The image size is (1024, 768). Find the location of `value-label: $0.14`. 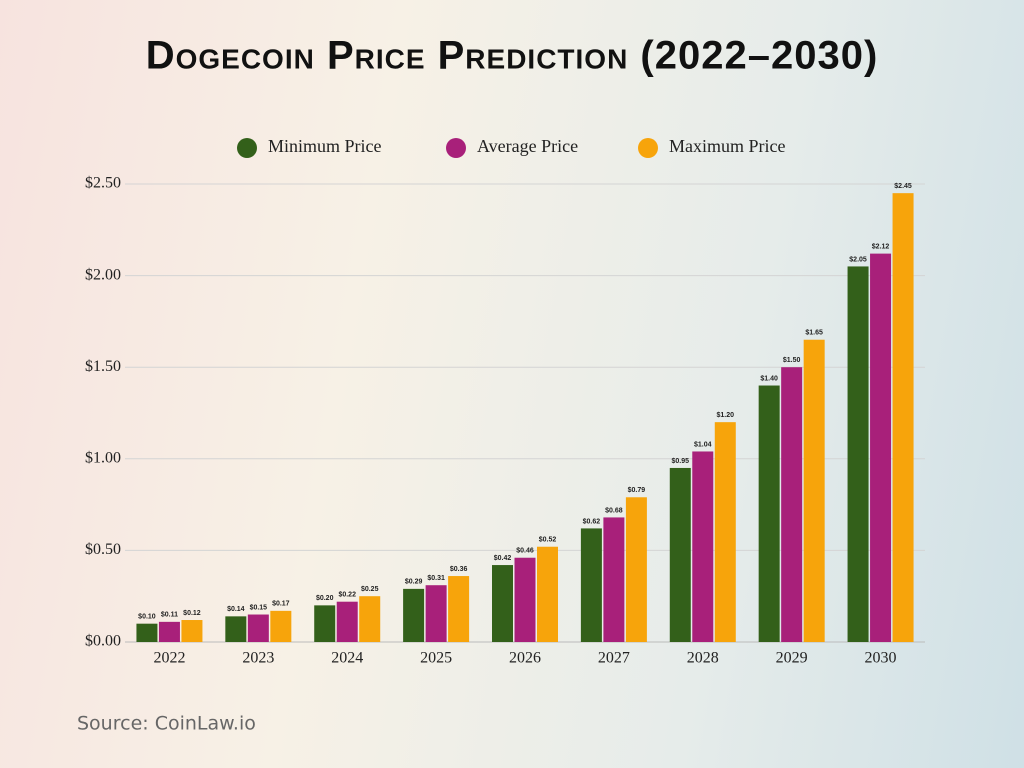

value-label: $0.14 is located at coordinates (236, 609).